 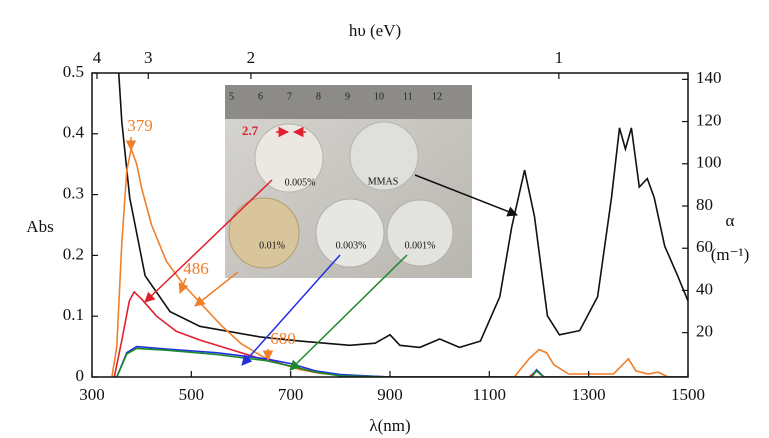 I want to click on y2-tick-label: 100, so click(x=709, y=162).